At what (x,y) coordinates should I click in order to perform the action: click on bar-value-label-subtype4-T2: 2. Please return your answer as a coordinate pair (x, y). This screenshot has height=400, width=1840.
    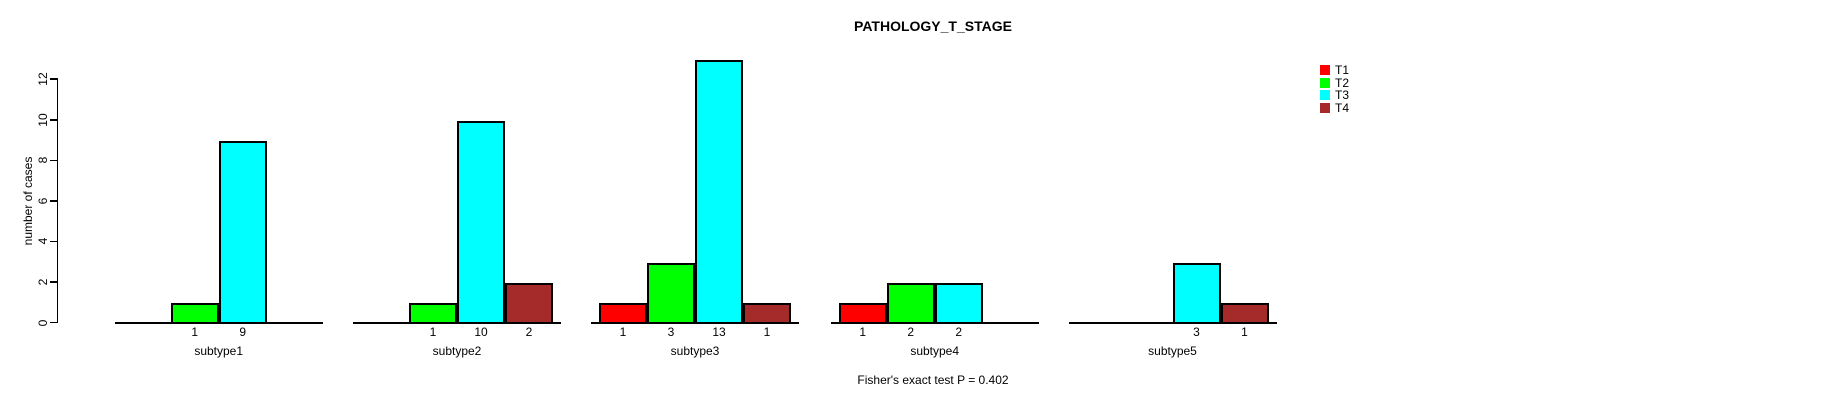
    Looking at the image, I should click on (911, 331).